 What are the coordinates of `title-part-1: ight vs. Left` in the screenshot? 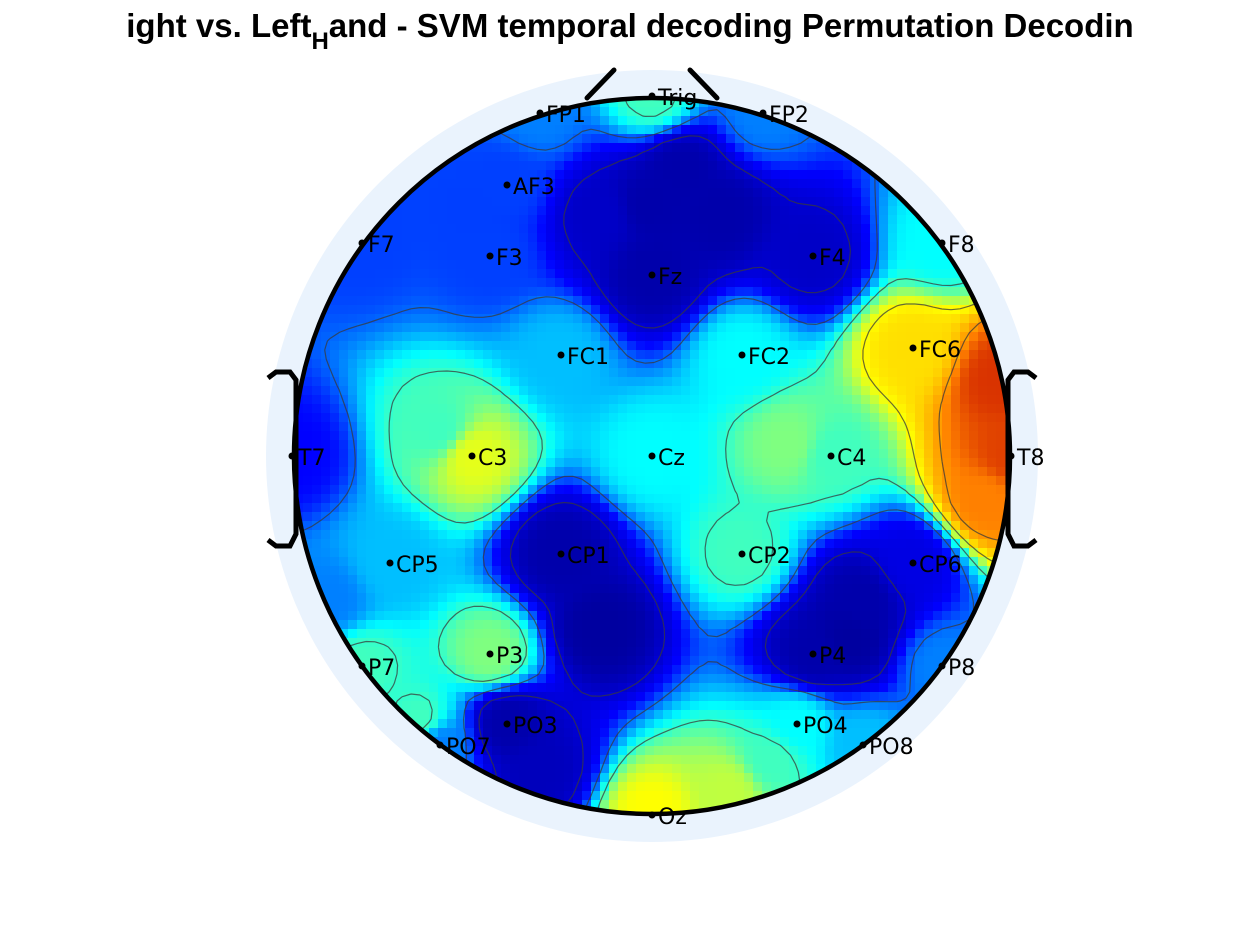 It's located at (219, 25).